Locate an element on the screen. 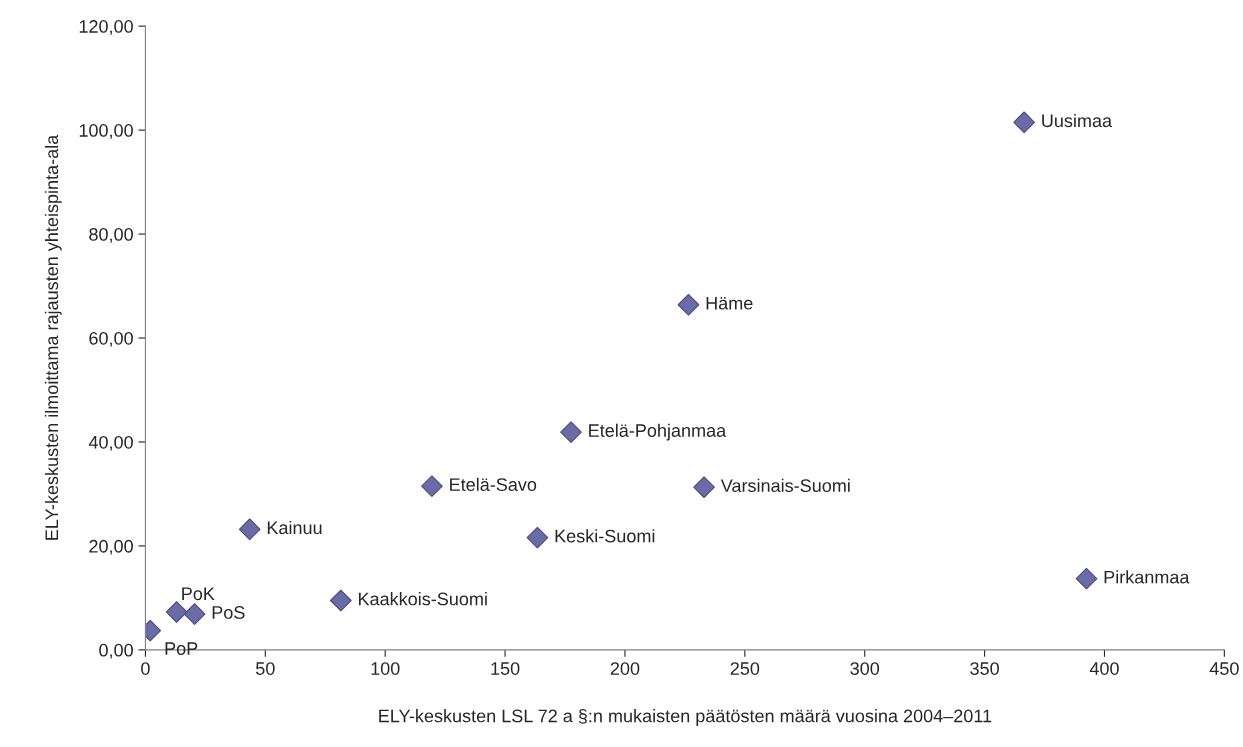 The width and height of the screenshot is (1243, 747). y-tick-label: 20,00 is located at coordinates (111, 547).